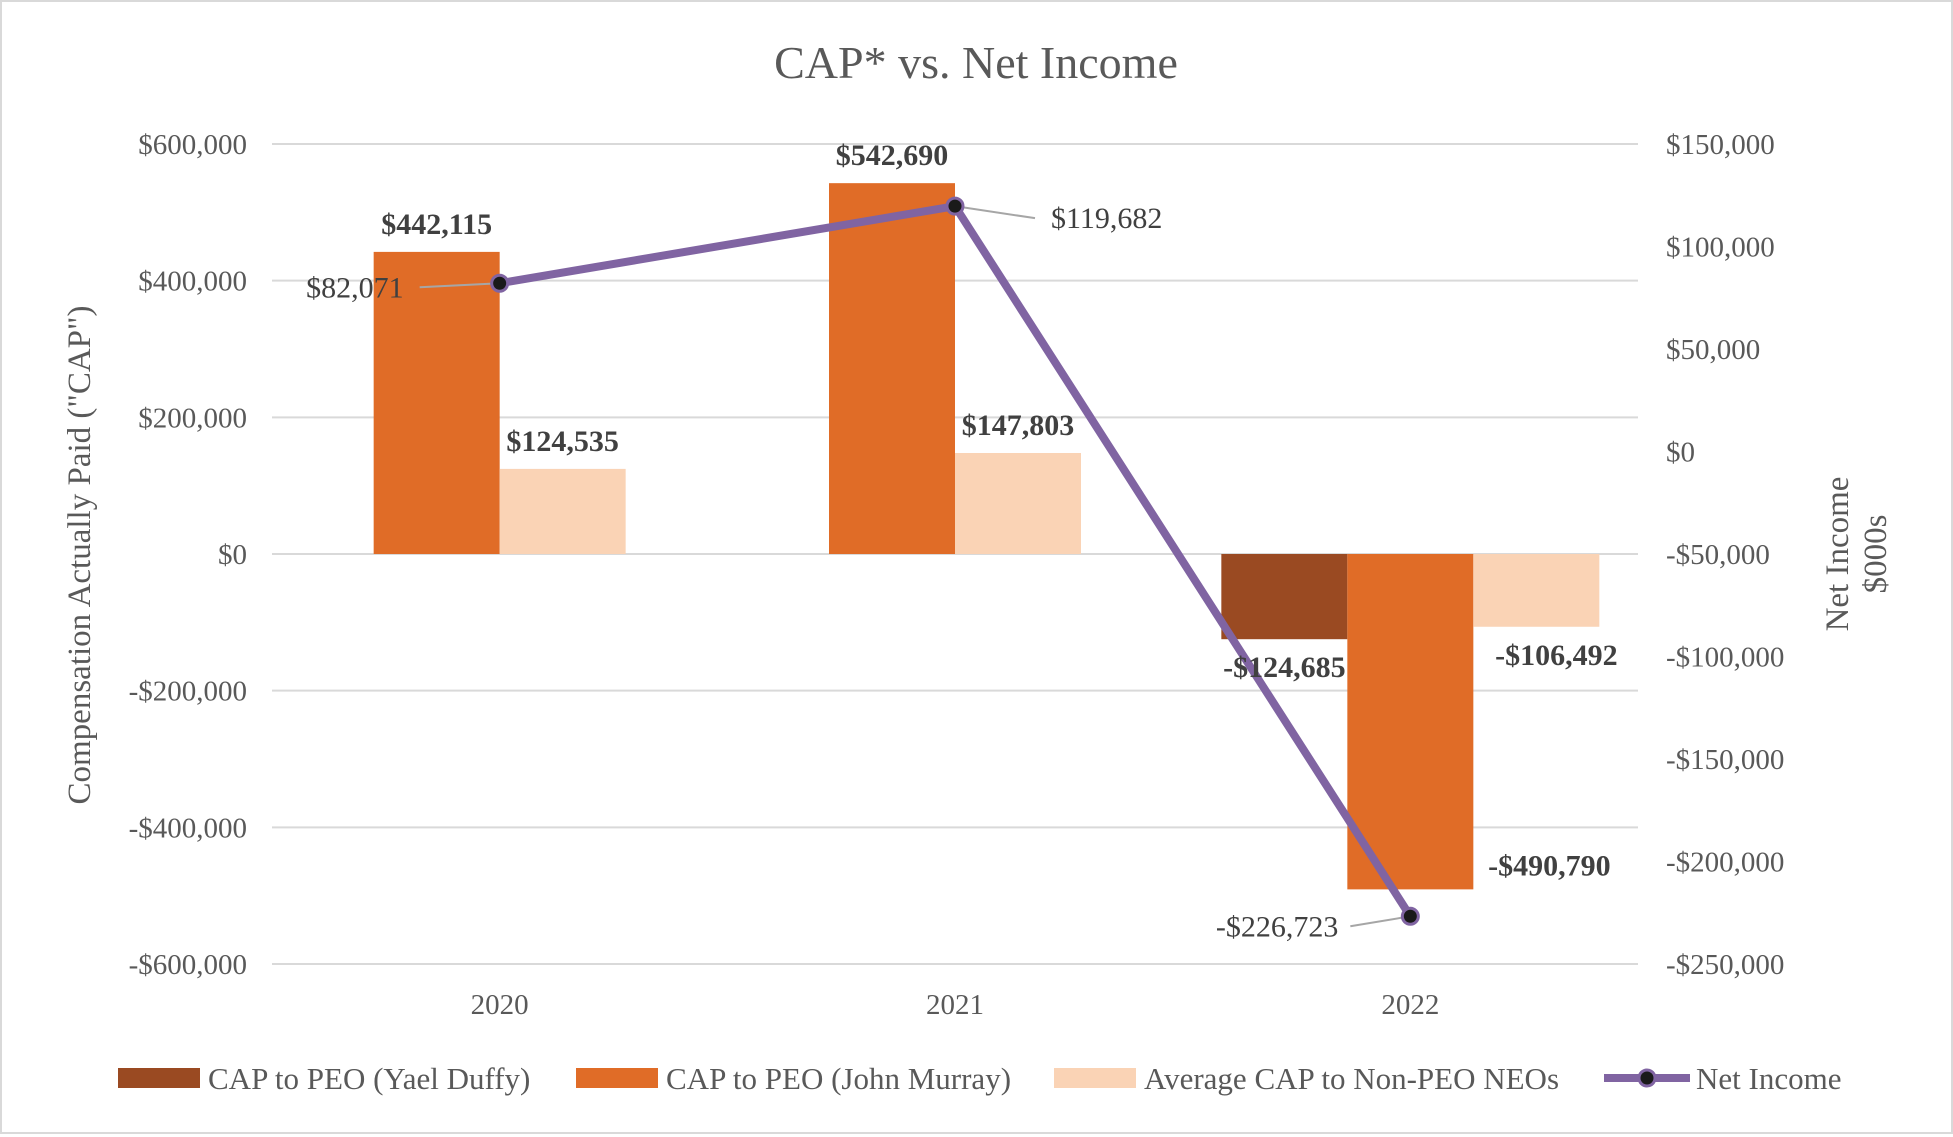 This screenshot has width=1953, height=1137. What do you see at coordinates (1284, 597) in the screenshot?
I see `bar-cap-to-peo-yael-duffy` at bounding box center [1284, 597].